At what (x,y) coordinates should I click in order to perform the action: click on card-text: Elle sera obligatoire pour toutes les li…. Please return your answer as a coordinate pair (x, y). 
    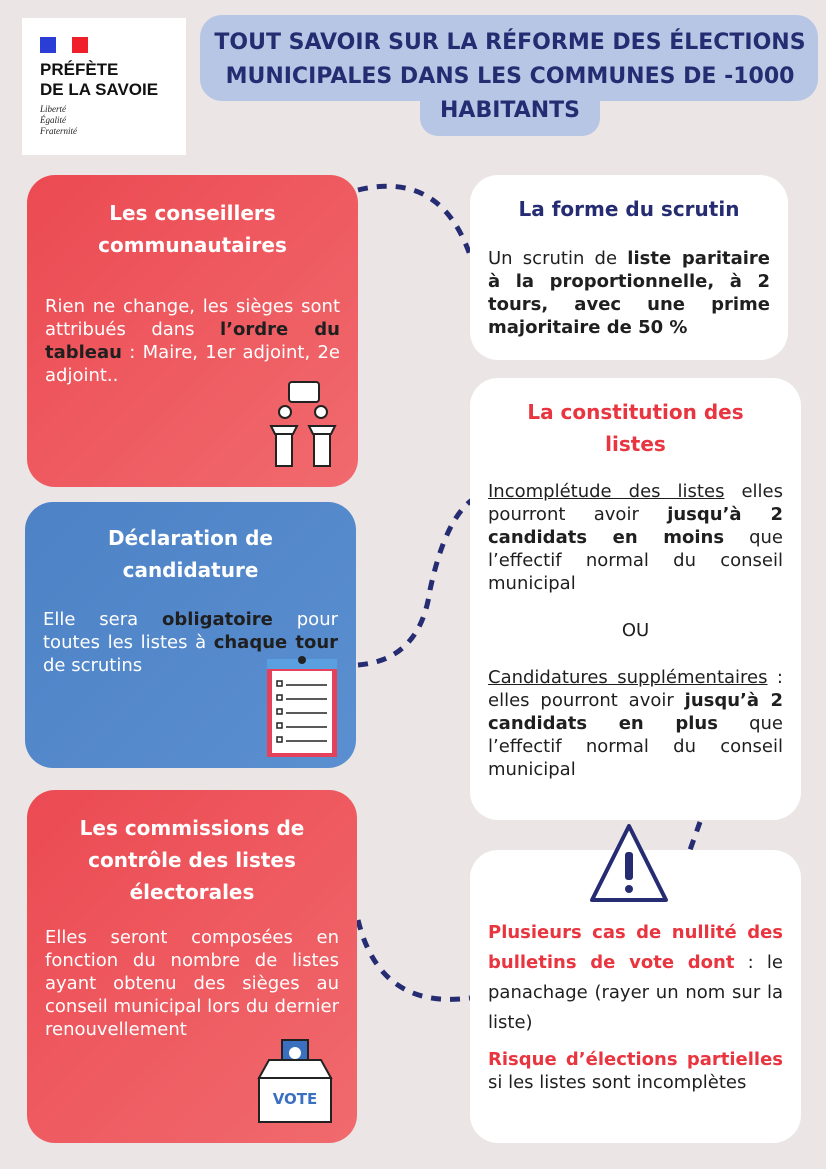
    Looking at the image, I should click on (191, 642).